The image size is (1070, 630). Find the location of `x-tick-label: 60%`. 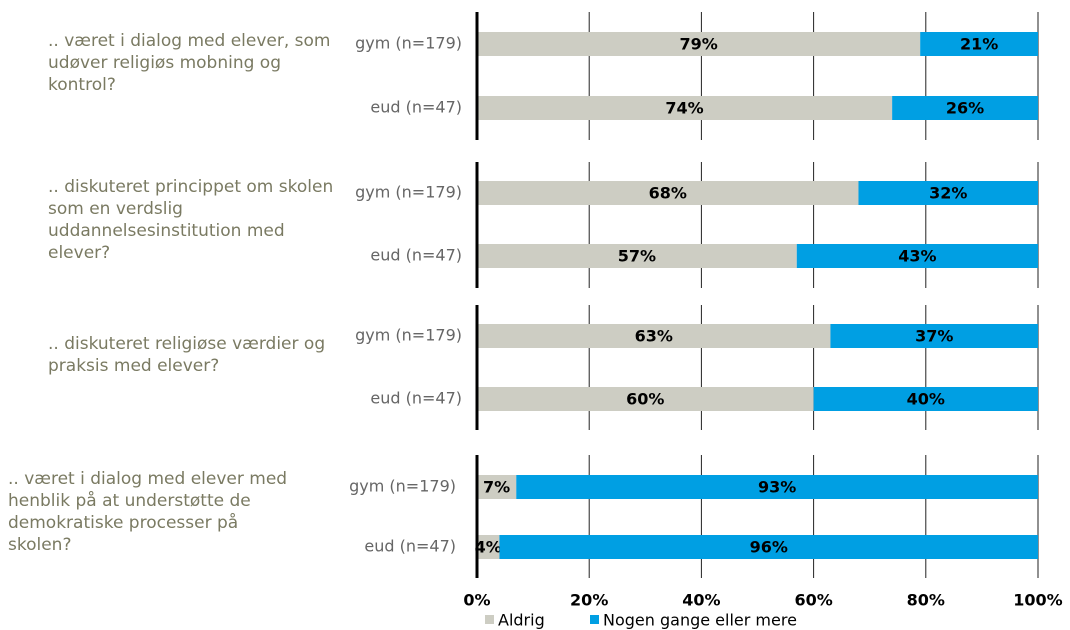

x-tick-label: 60% is located at coordinates (813, 600).